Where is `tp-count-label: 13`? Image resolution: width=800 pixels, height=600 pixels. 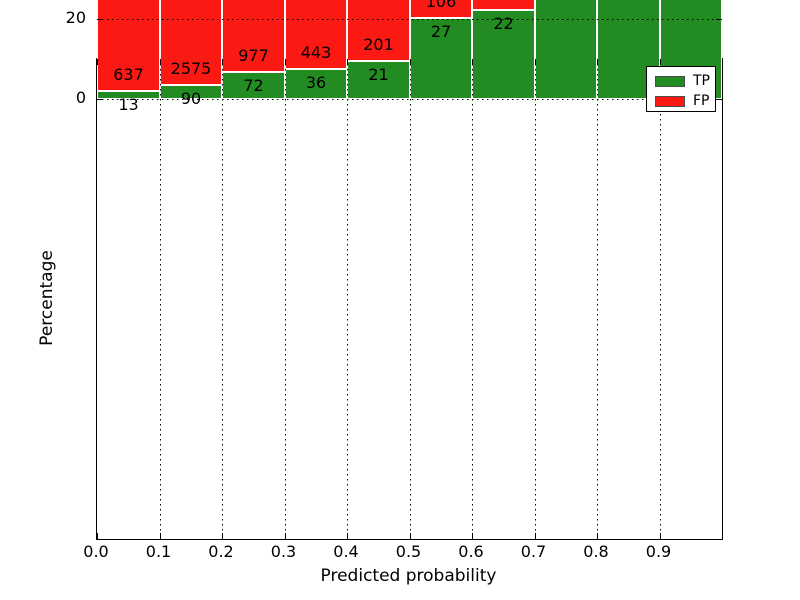 tp-count-label: 13 is located at coordinates (128, 104).